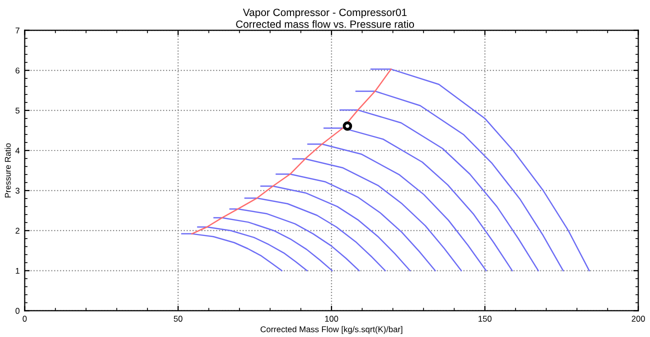  I want to click on x-tick-label: 150, so click(485, 319).